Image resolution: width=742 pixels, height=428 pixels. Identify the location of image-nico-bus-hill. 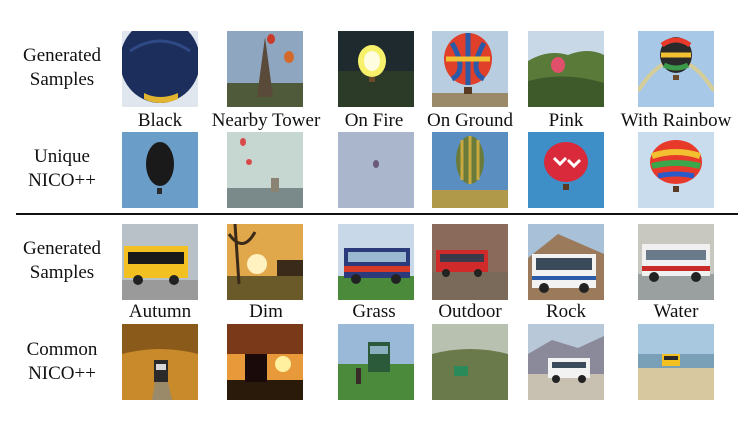
(470, 362).